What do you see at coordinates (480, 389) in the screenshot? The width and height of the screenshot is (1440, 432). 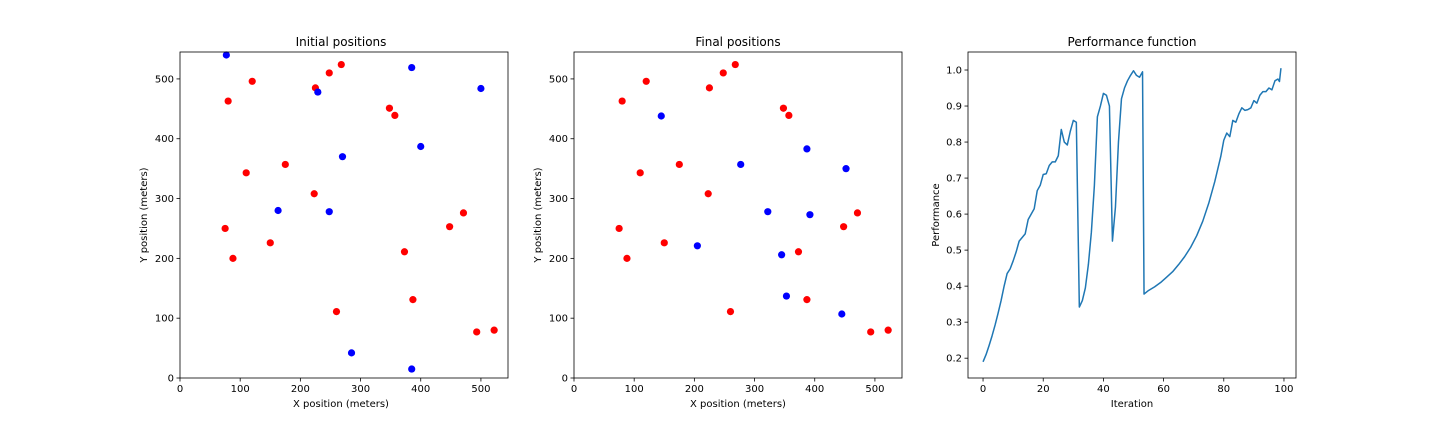 I see `initial-positions-xtick-label: 500` at bounding box center [480, 389].